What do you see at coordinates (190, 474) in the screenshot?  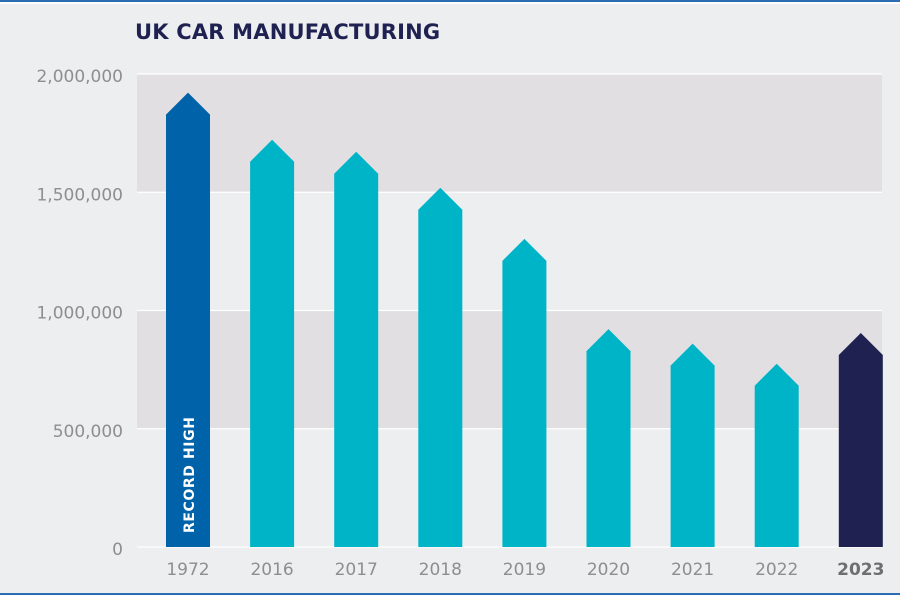 I see `bar-annotation-record-high: RECORD HIGH` at bounding box center [190, 474].